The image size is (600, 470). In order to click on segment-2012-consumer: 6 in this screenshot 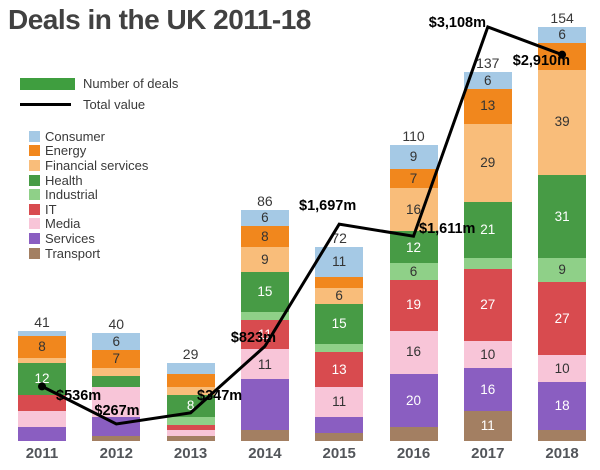, I will do `click(116, 341)`.